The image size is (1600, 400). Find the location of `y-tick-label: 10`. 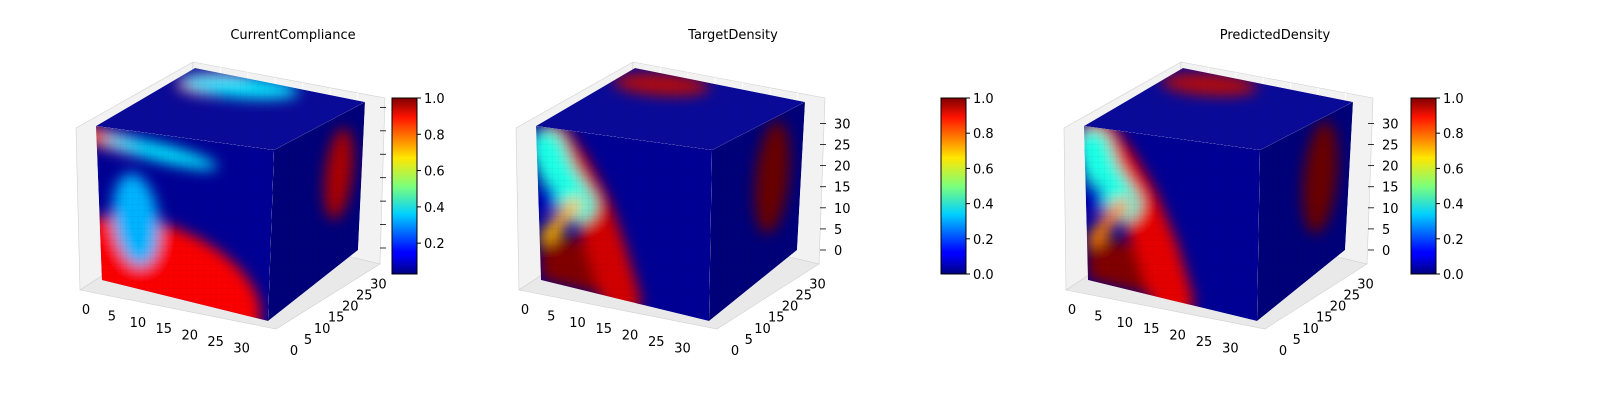

y-tick-label: 10 is located at coordinates (762, 329).